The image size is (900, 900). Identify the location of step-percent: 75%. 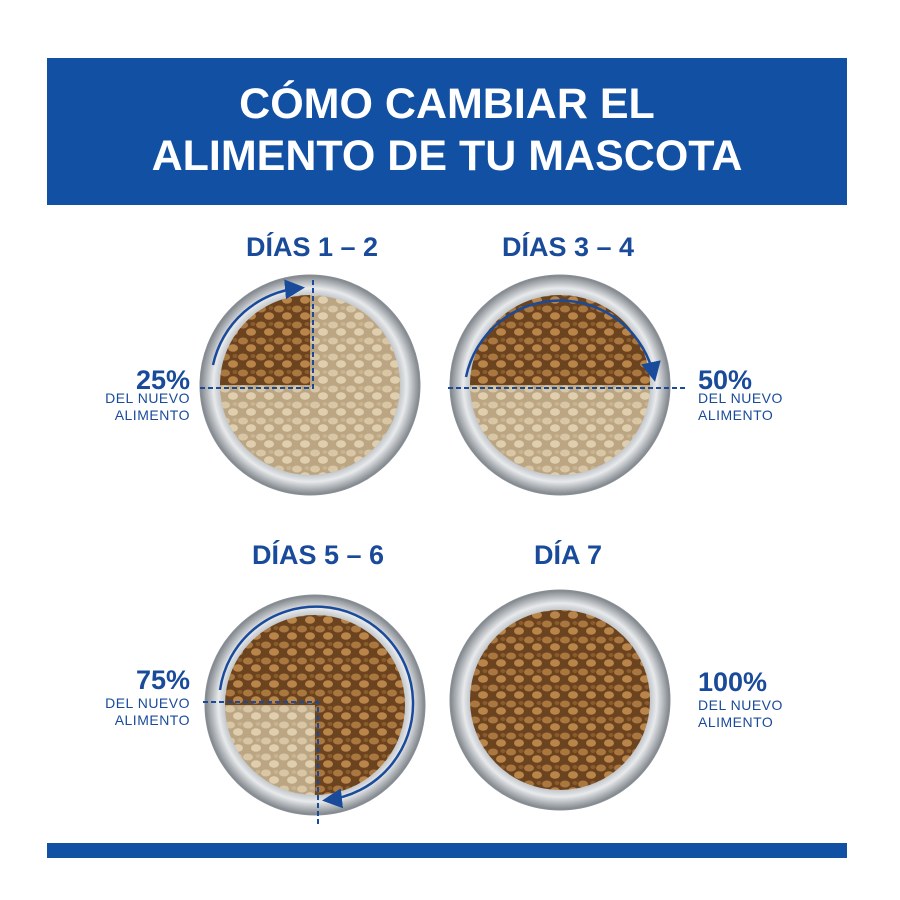
(163, 680).